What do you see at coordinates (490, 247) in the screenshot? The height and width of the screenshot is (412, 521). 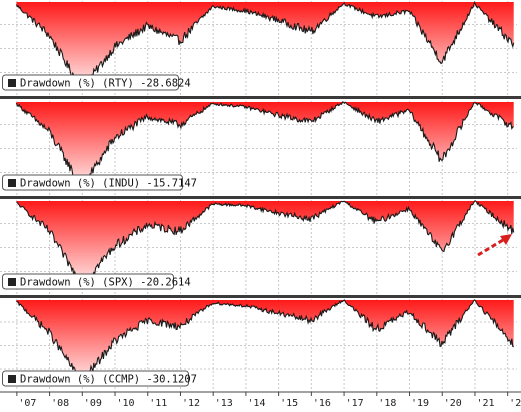 I see `arrow-shaft` at bounding box center [490, 247].